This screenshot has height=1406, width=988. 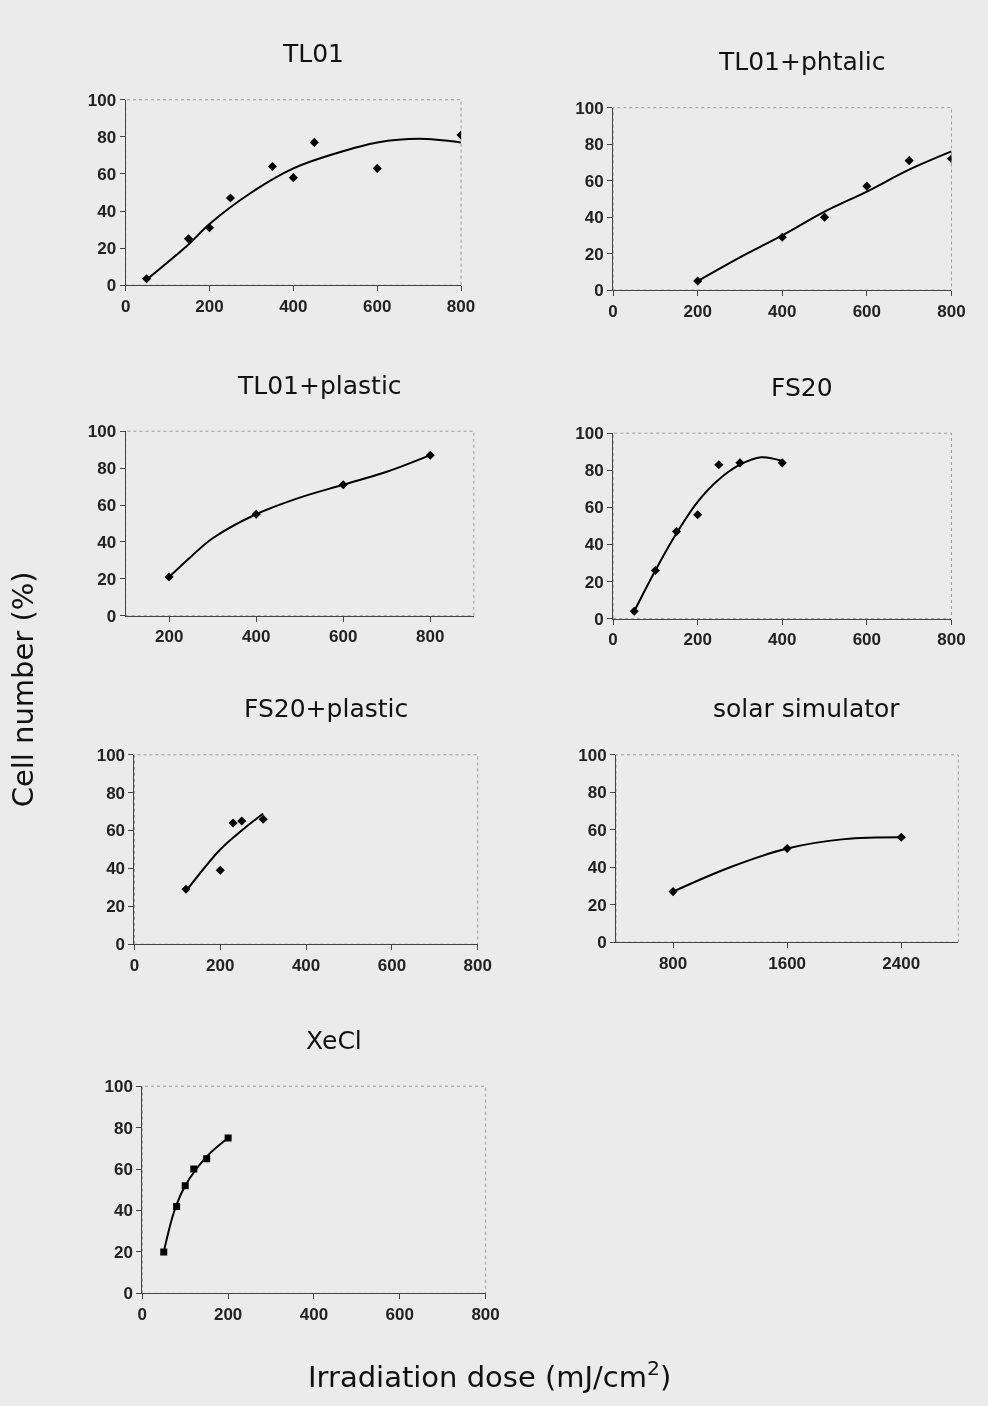 What do you see at coordinates (802, 61) in the screenshot?
I see `chart-title: TL01+phtalic` at bounding box center [802, 61].